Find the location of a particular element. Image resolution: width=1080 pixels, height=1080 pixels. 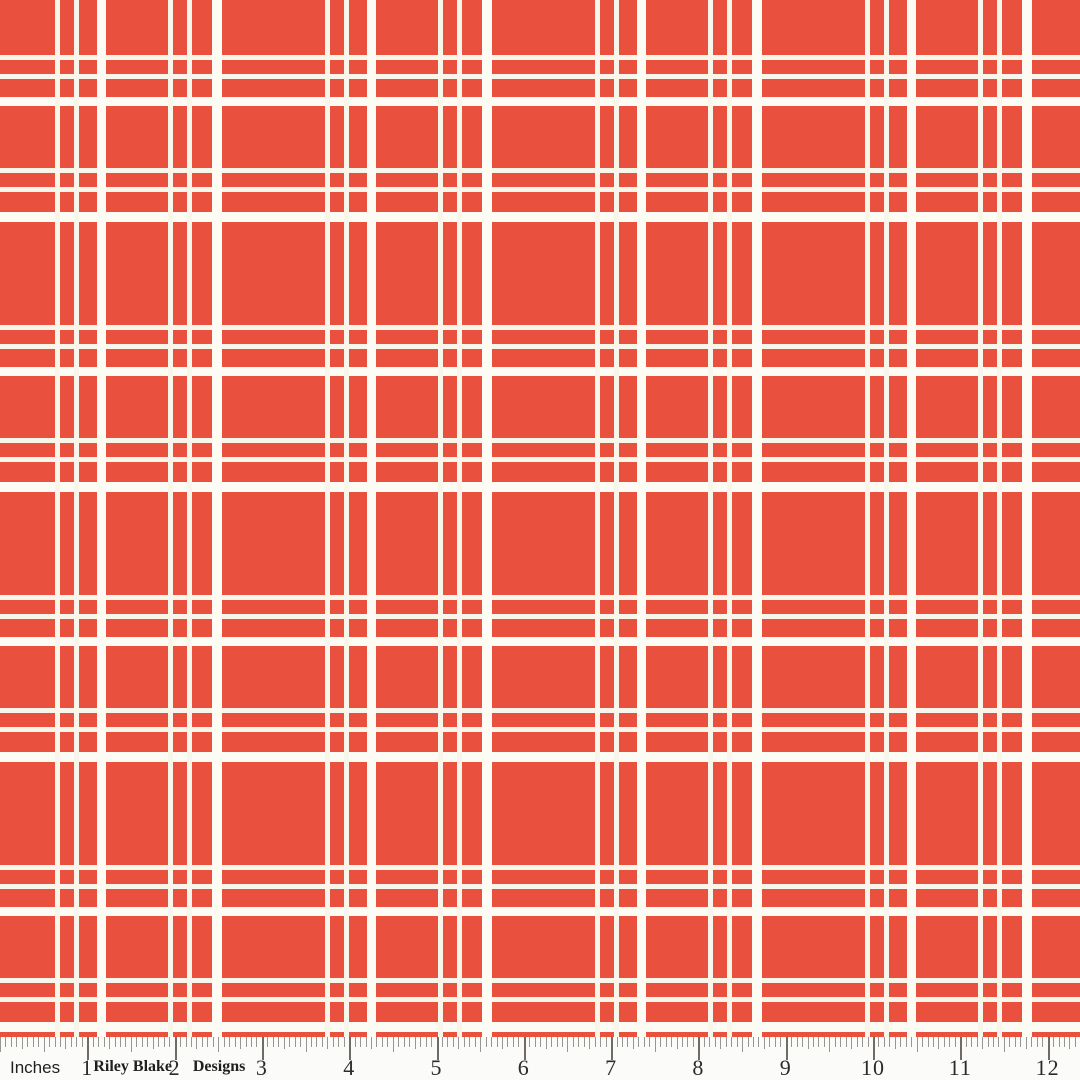

ruler-number: 4 is located at coordinates (349, 1067).